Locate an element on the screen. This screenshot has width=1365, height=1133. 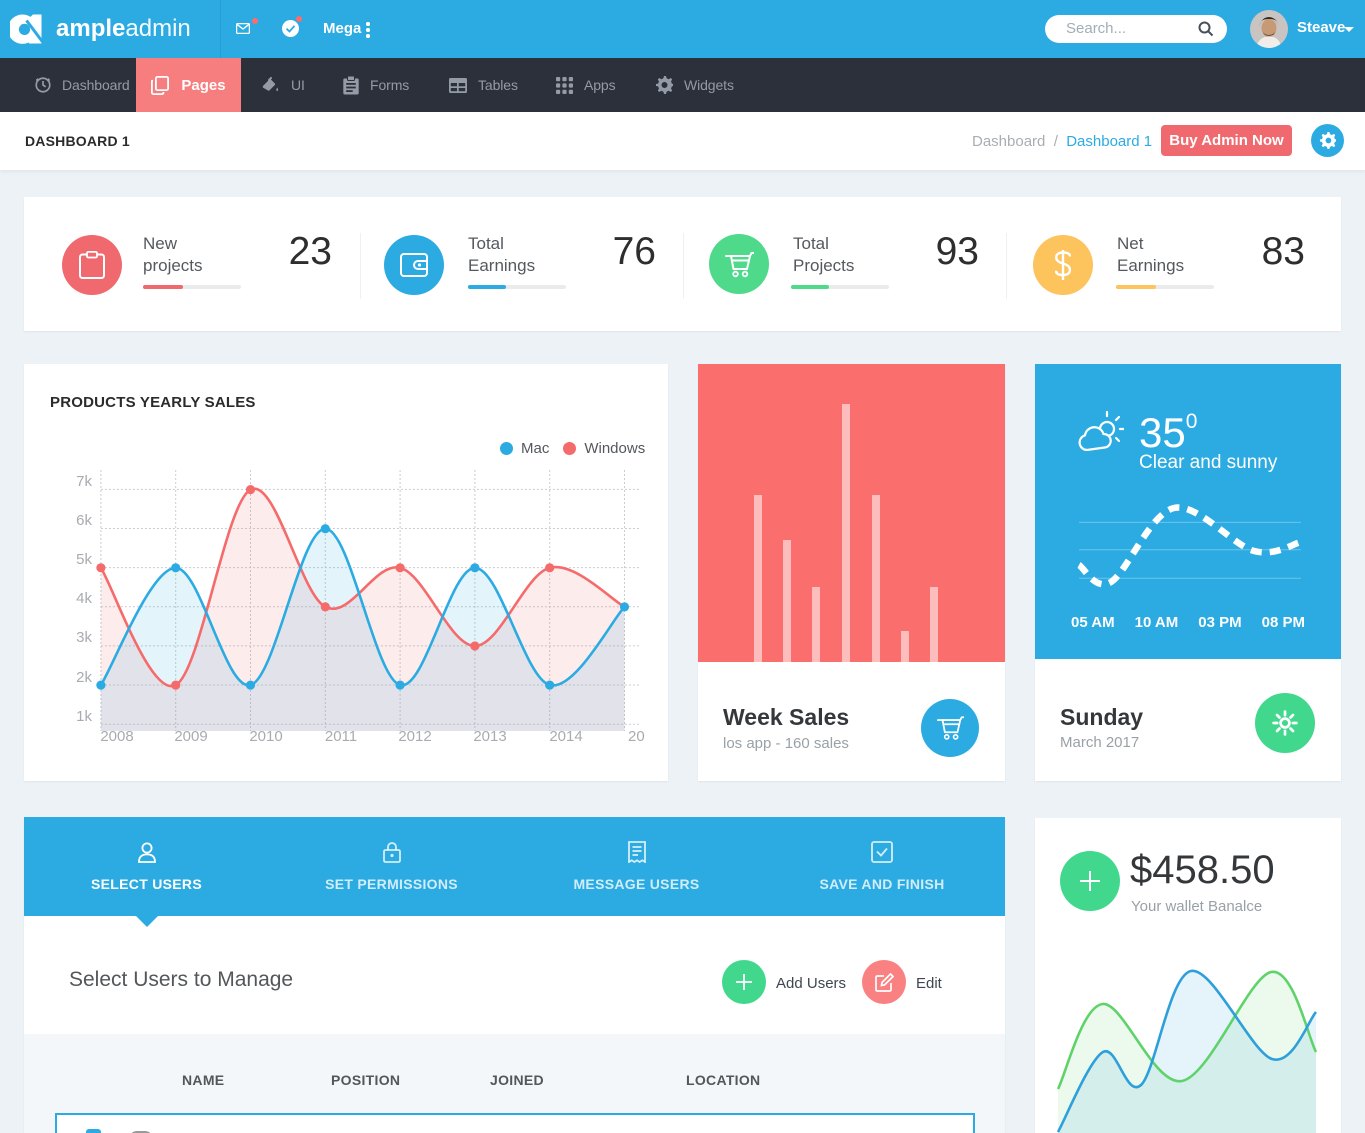
svg-text: 1k is located at coordinates (84, 716).